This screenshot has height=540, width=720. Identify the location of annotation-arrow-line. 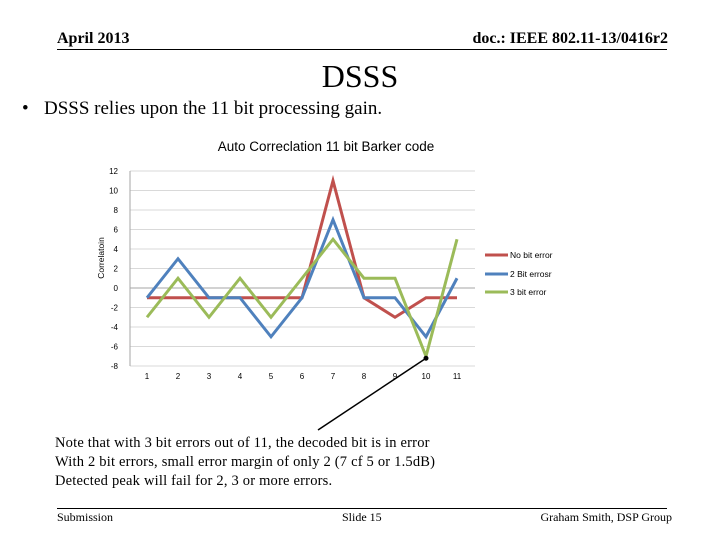
(372, 394).